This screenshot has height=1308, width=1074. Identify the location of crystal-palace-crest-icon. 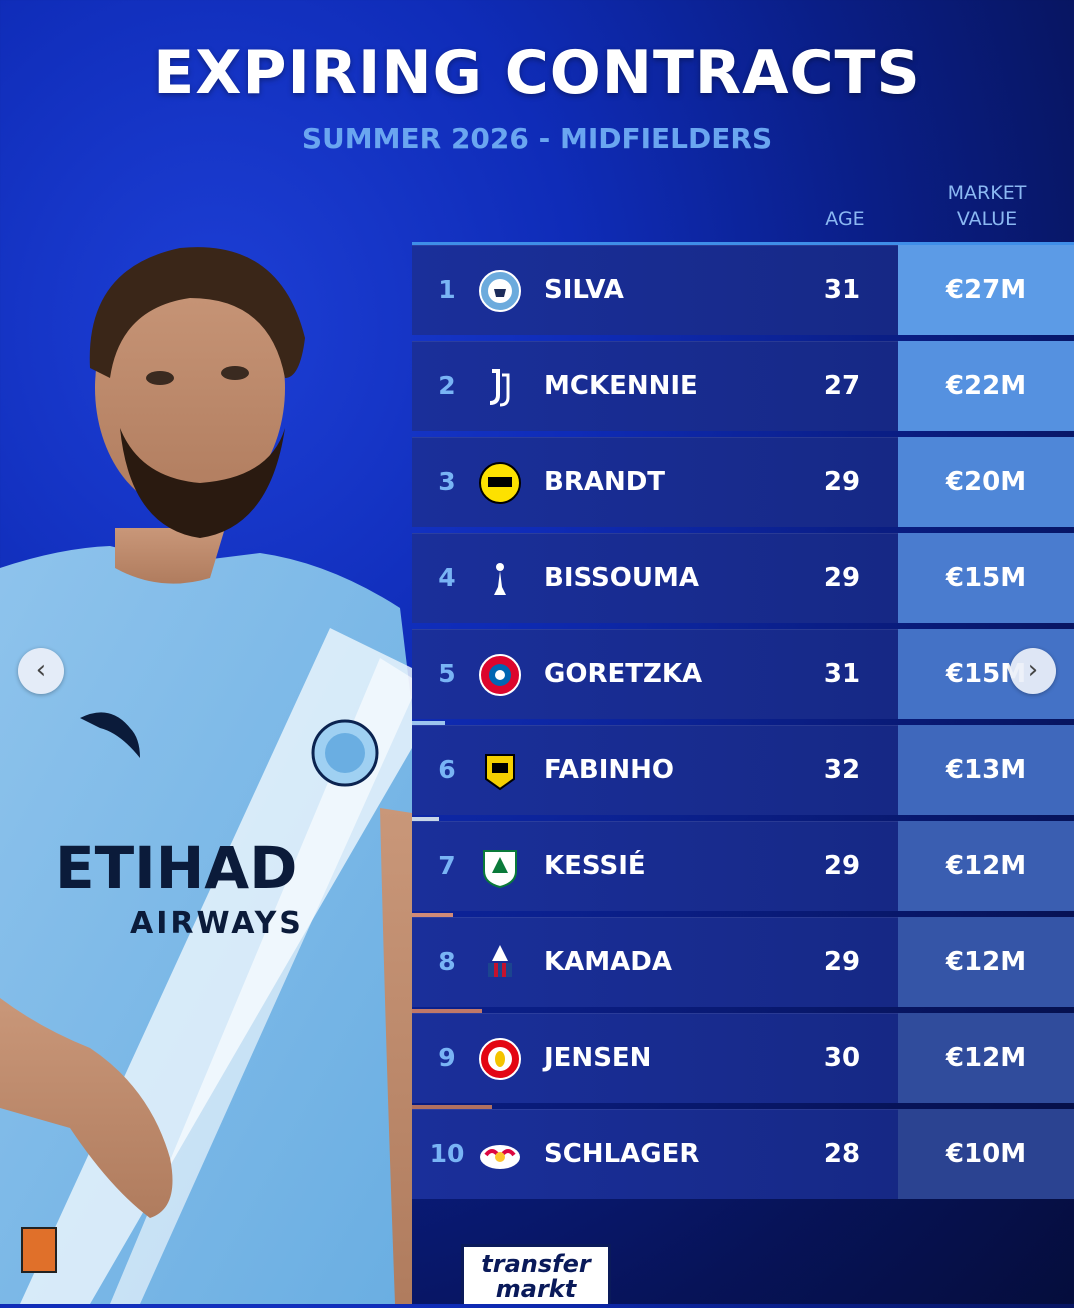
(500, 963).